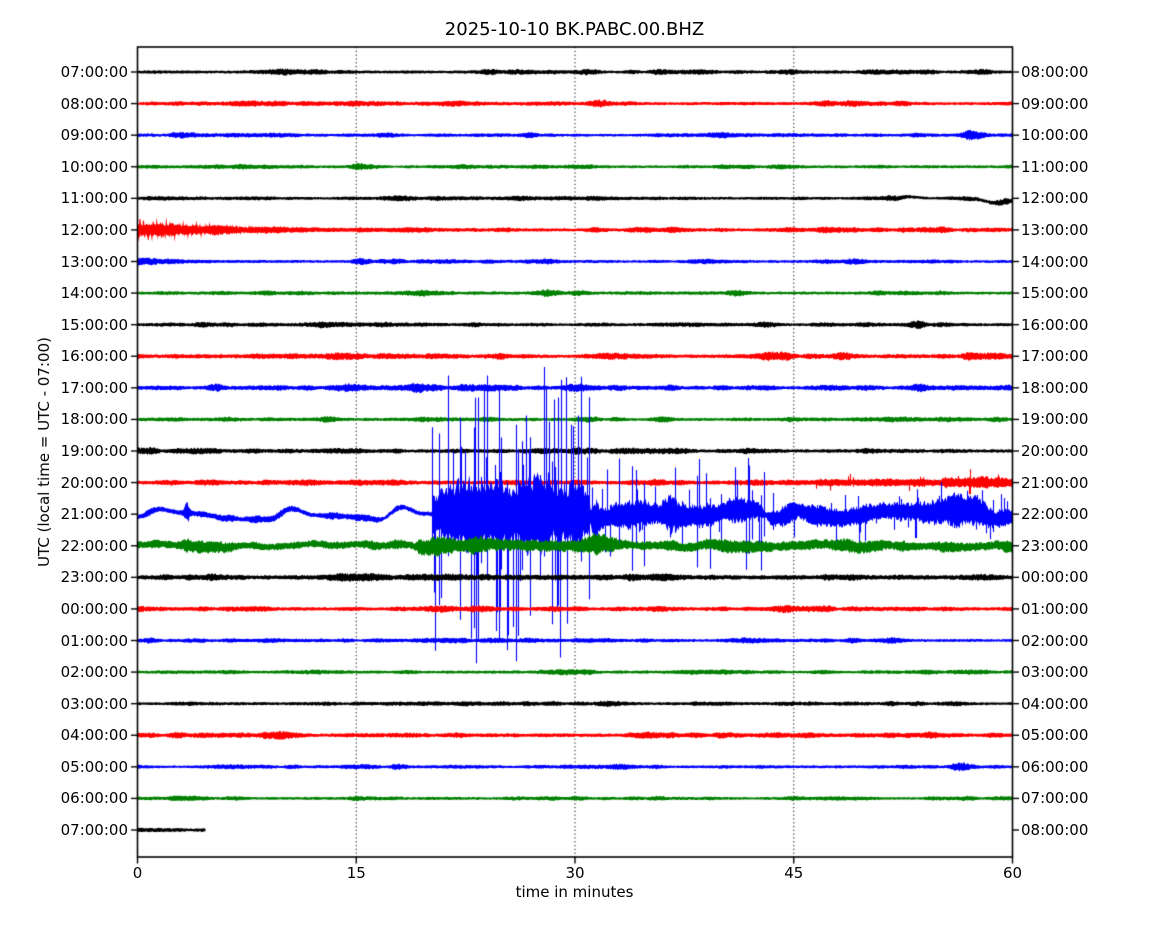  Describe the element at coordinates (575, 873) in the screenshot. I see `x-tick-label: 30` at that location.